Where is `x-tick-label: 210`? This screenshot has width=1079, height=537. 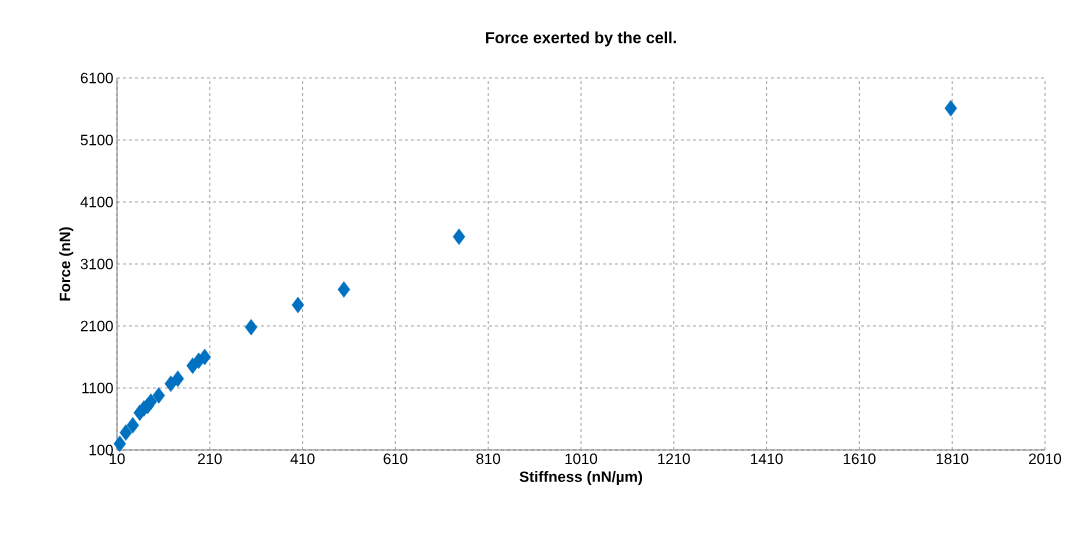 x-tick-label: 210 is located at coordinates (210, 459).